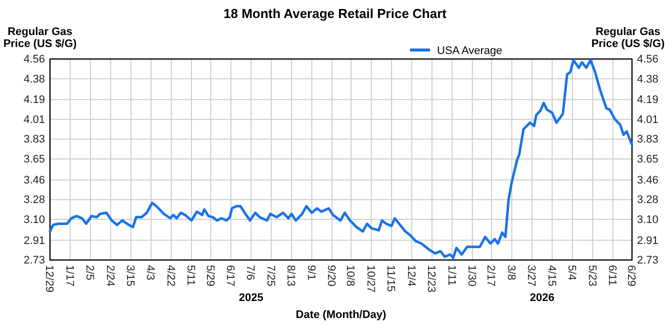  Describe the element at coordinates (34, 260) in the screenshot. I see `y-tick-label: 2.73` at that location.